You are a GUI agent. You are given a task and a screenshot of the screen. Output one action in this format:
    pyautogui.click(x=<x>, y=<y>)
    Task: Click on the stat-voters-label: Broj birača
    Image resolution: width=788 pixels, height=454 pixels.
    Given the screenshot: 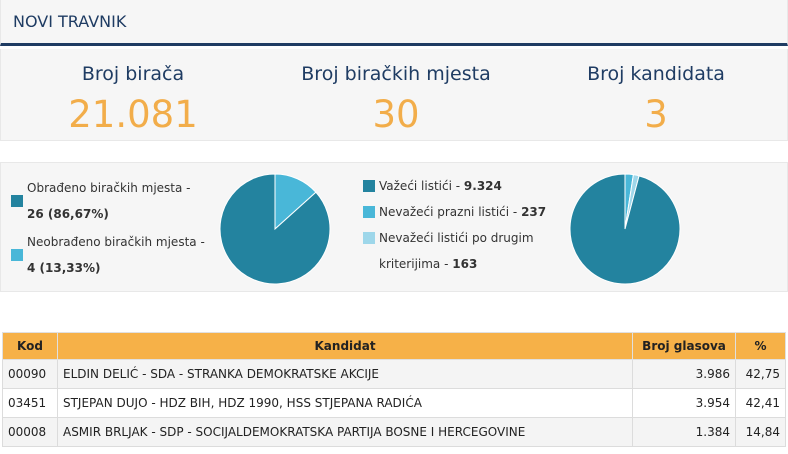 What is the action you would take?
    pyautogui.click(x=133, y=74)
    